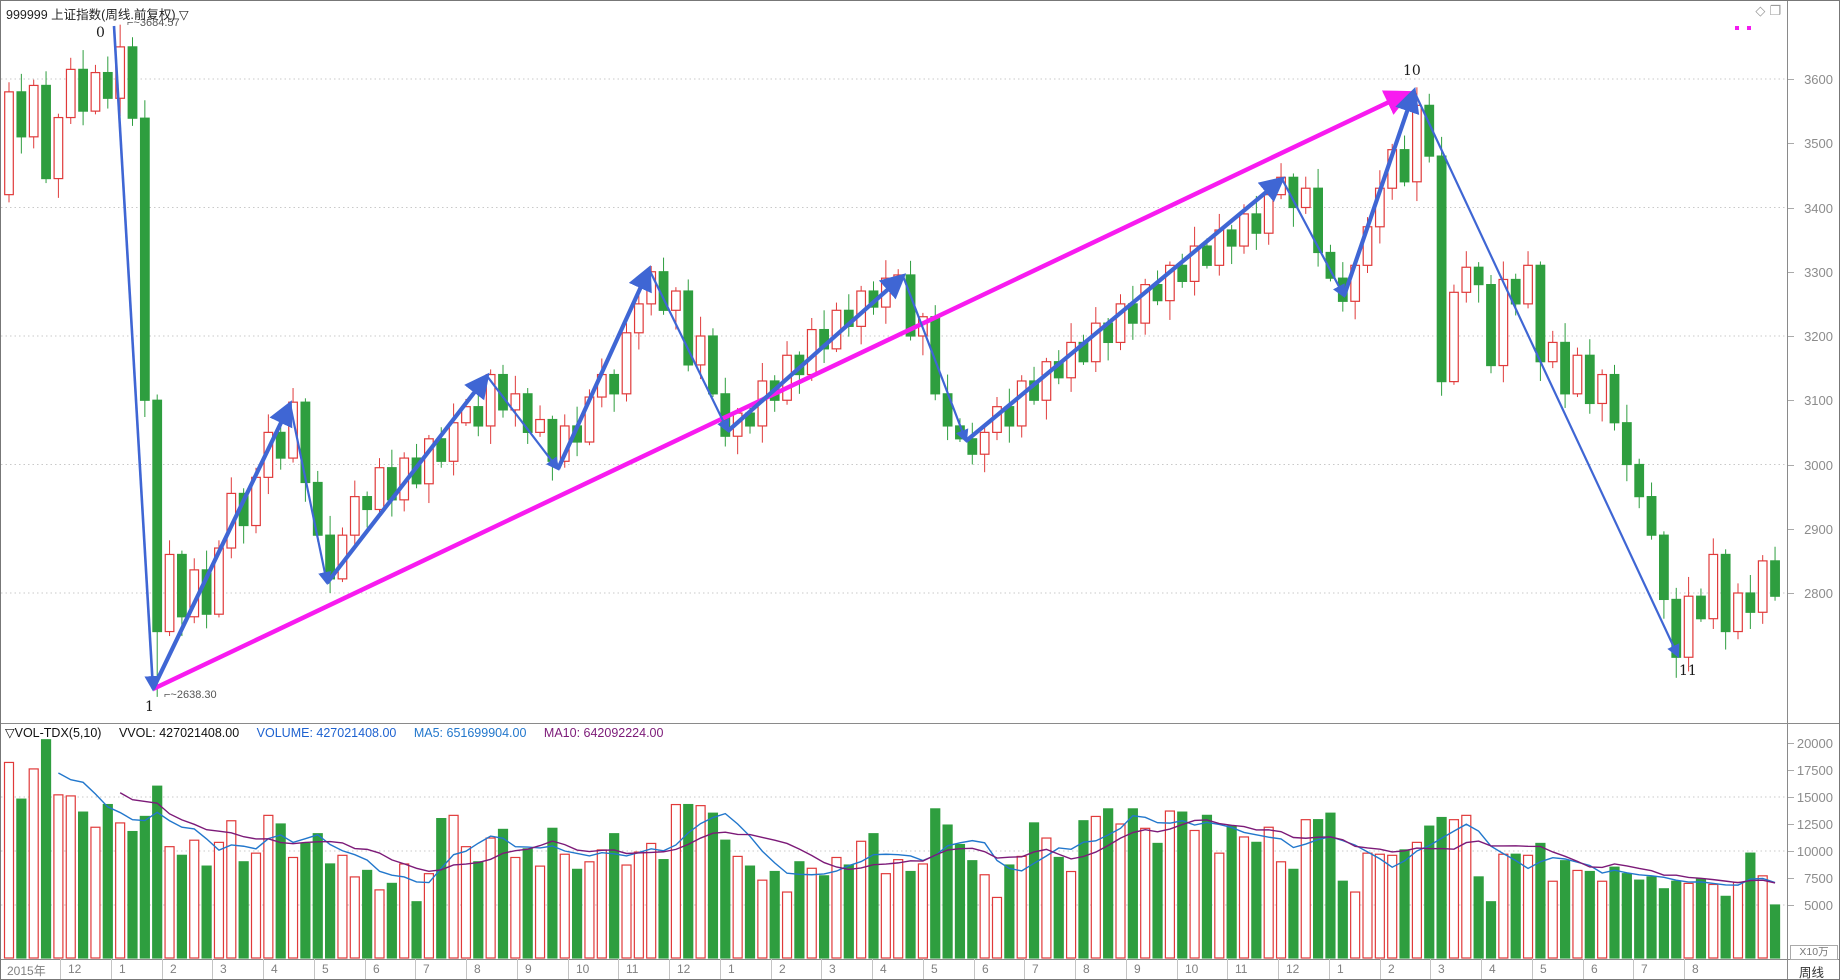 The width and height of the screenshot is (1840, 980). What do you see at coordinates (1812, 973) in the screenshot?
I see `period-label: 周线` at bounding box center [1812, 973].